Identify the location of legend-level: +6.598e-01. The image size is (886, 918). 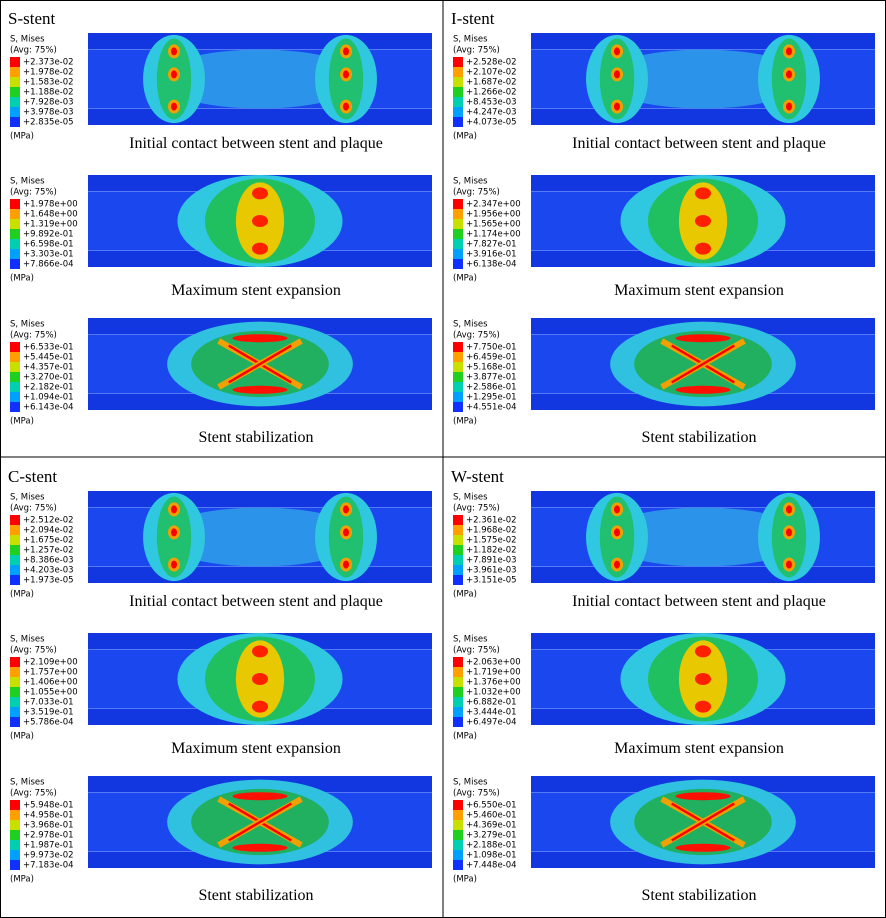
(48, 245).